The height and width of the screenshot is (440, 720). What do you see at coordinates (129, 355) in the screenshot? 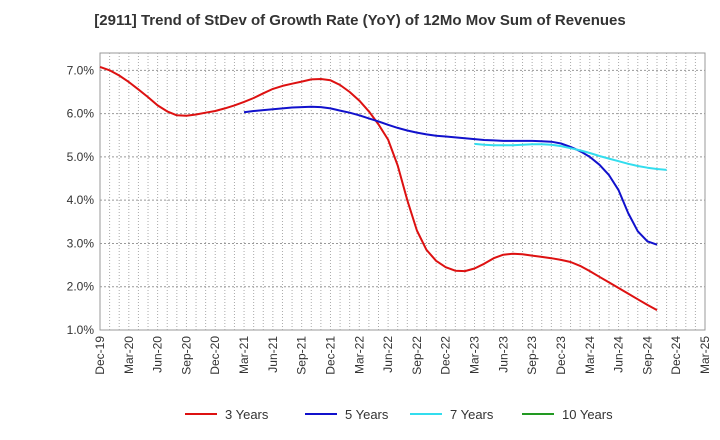
I see `x-tick-label: Mar-20` at bounding box center [129, 355].